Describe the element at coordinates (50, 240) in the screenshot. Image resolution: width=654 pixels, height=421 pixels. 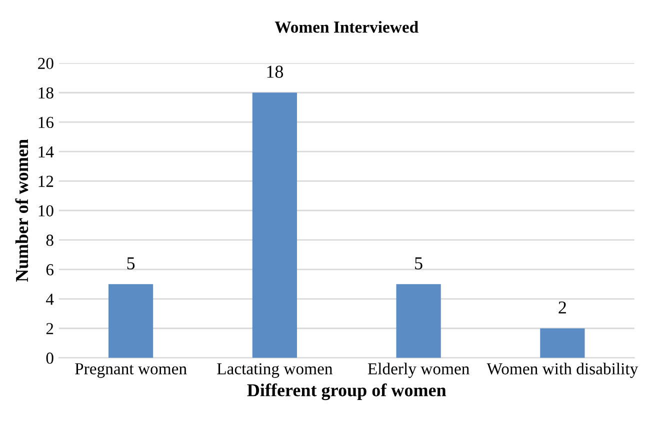
I see `y-tick-label: 8` at that location.